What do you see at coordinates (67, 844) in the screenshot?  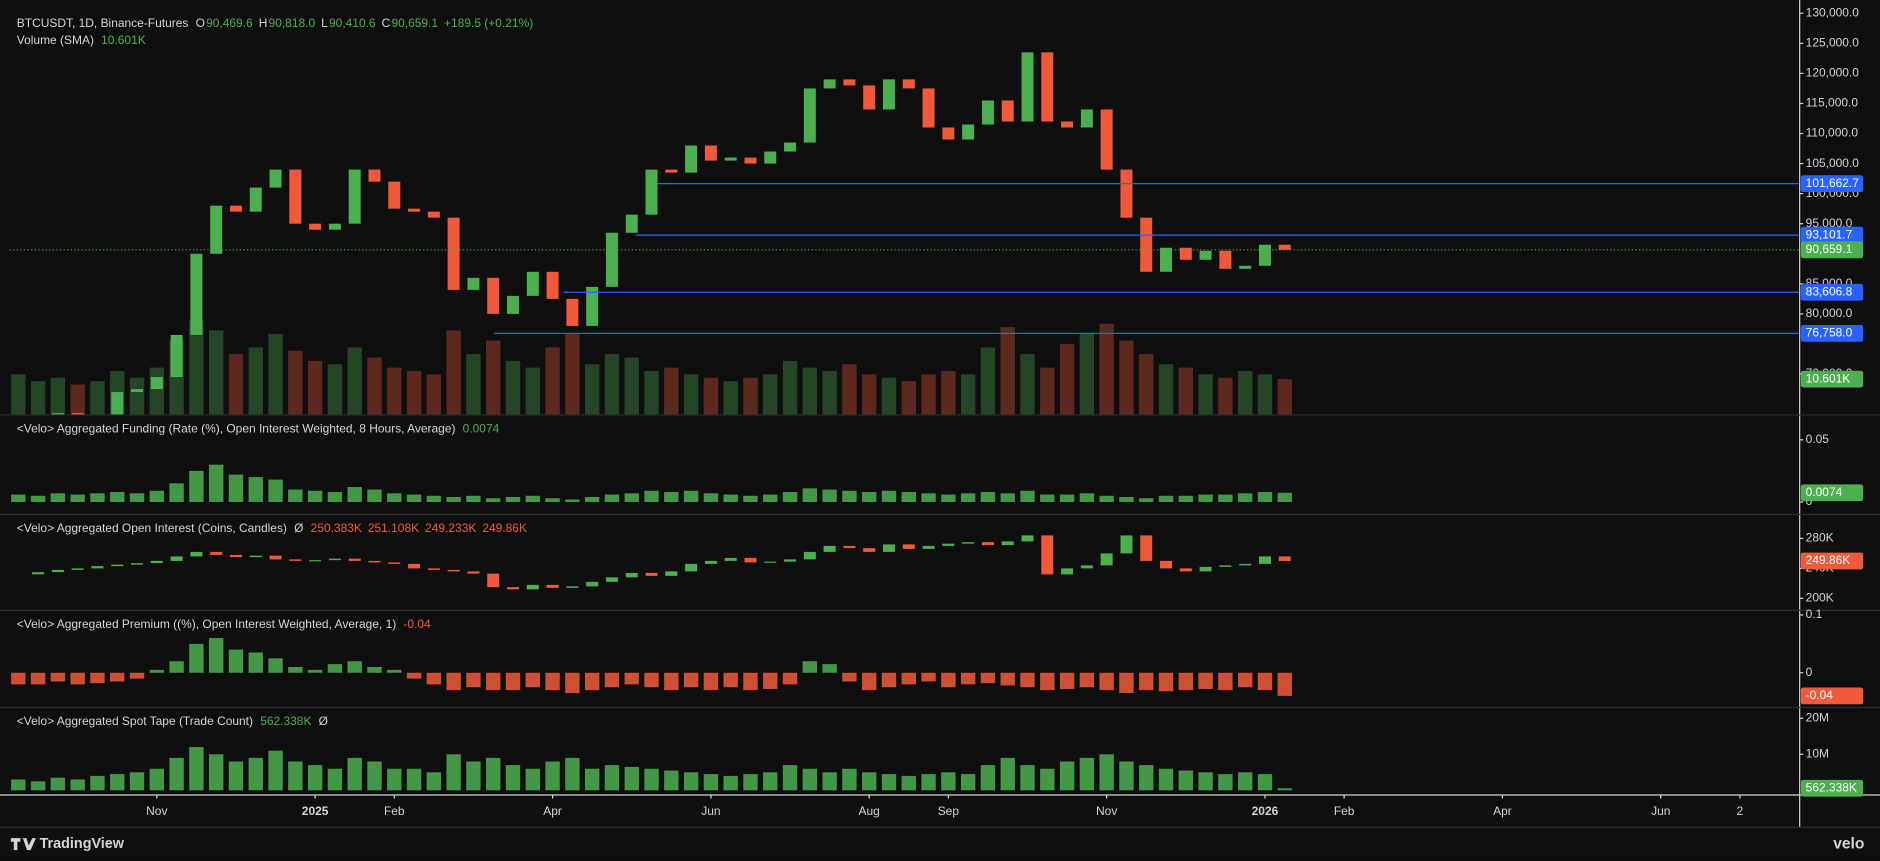 I see `tradingview-logo: TradingView` at bounding box center [67, 844].